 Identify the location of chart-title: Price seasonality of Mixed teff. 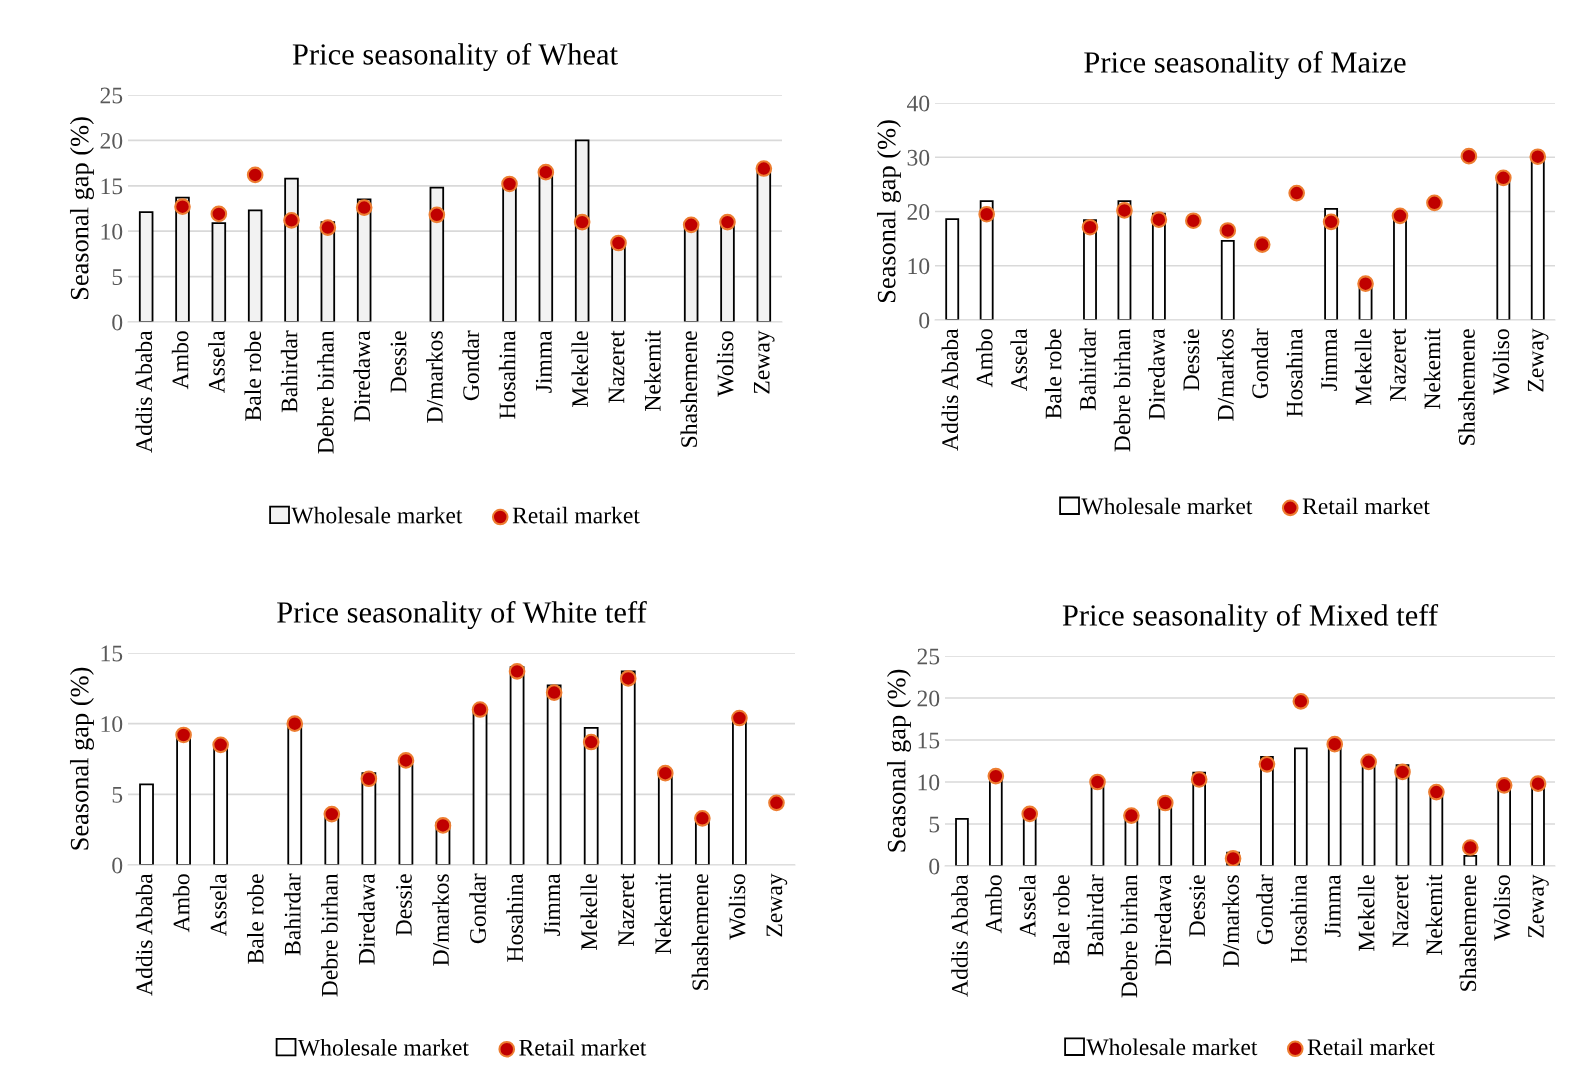
(1250, 618).